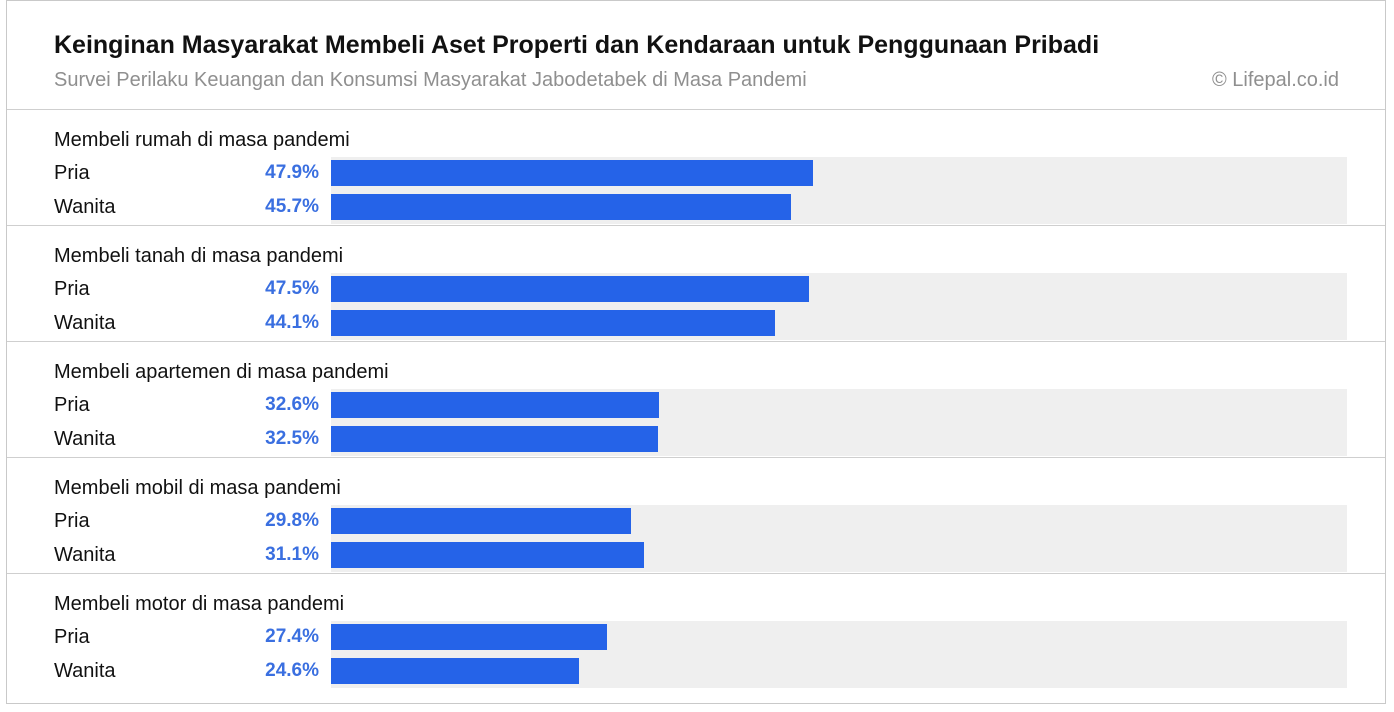 The height and width of the screenshot is (712, 1394). What do you see at coordinates (292, 322) in the screenshot?
I see `value-label: 44.1%` at bounding box center [292, 322].